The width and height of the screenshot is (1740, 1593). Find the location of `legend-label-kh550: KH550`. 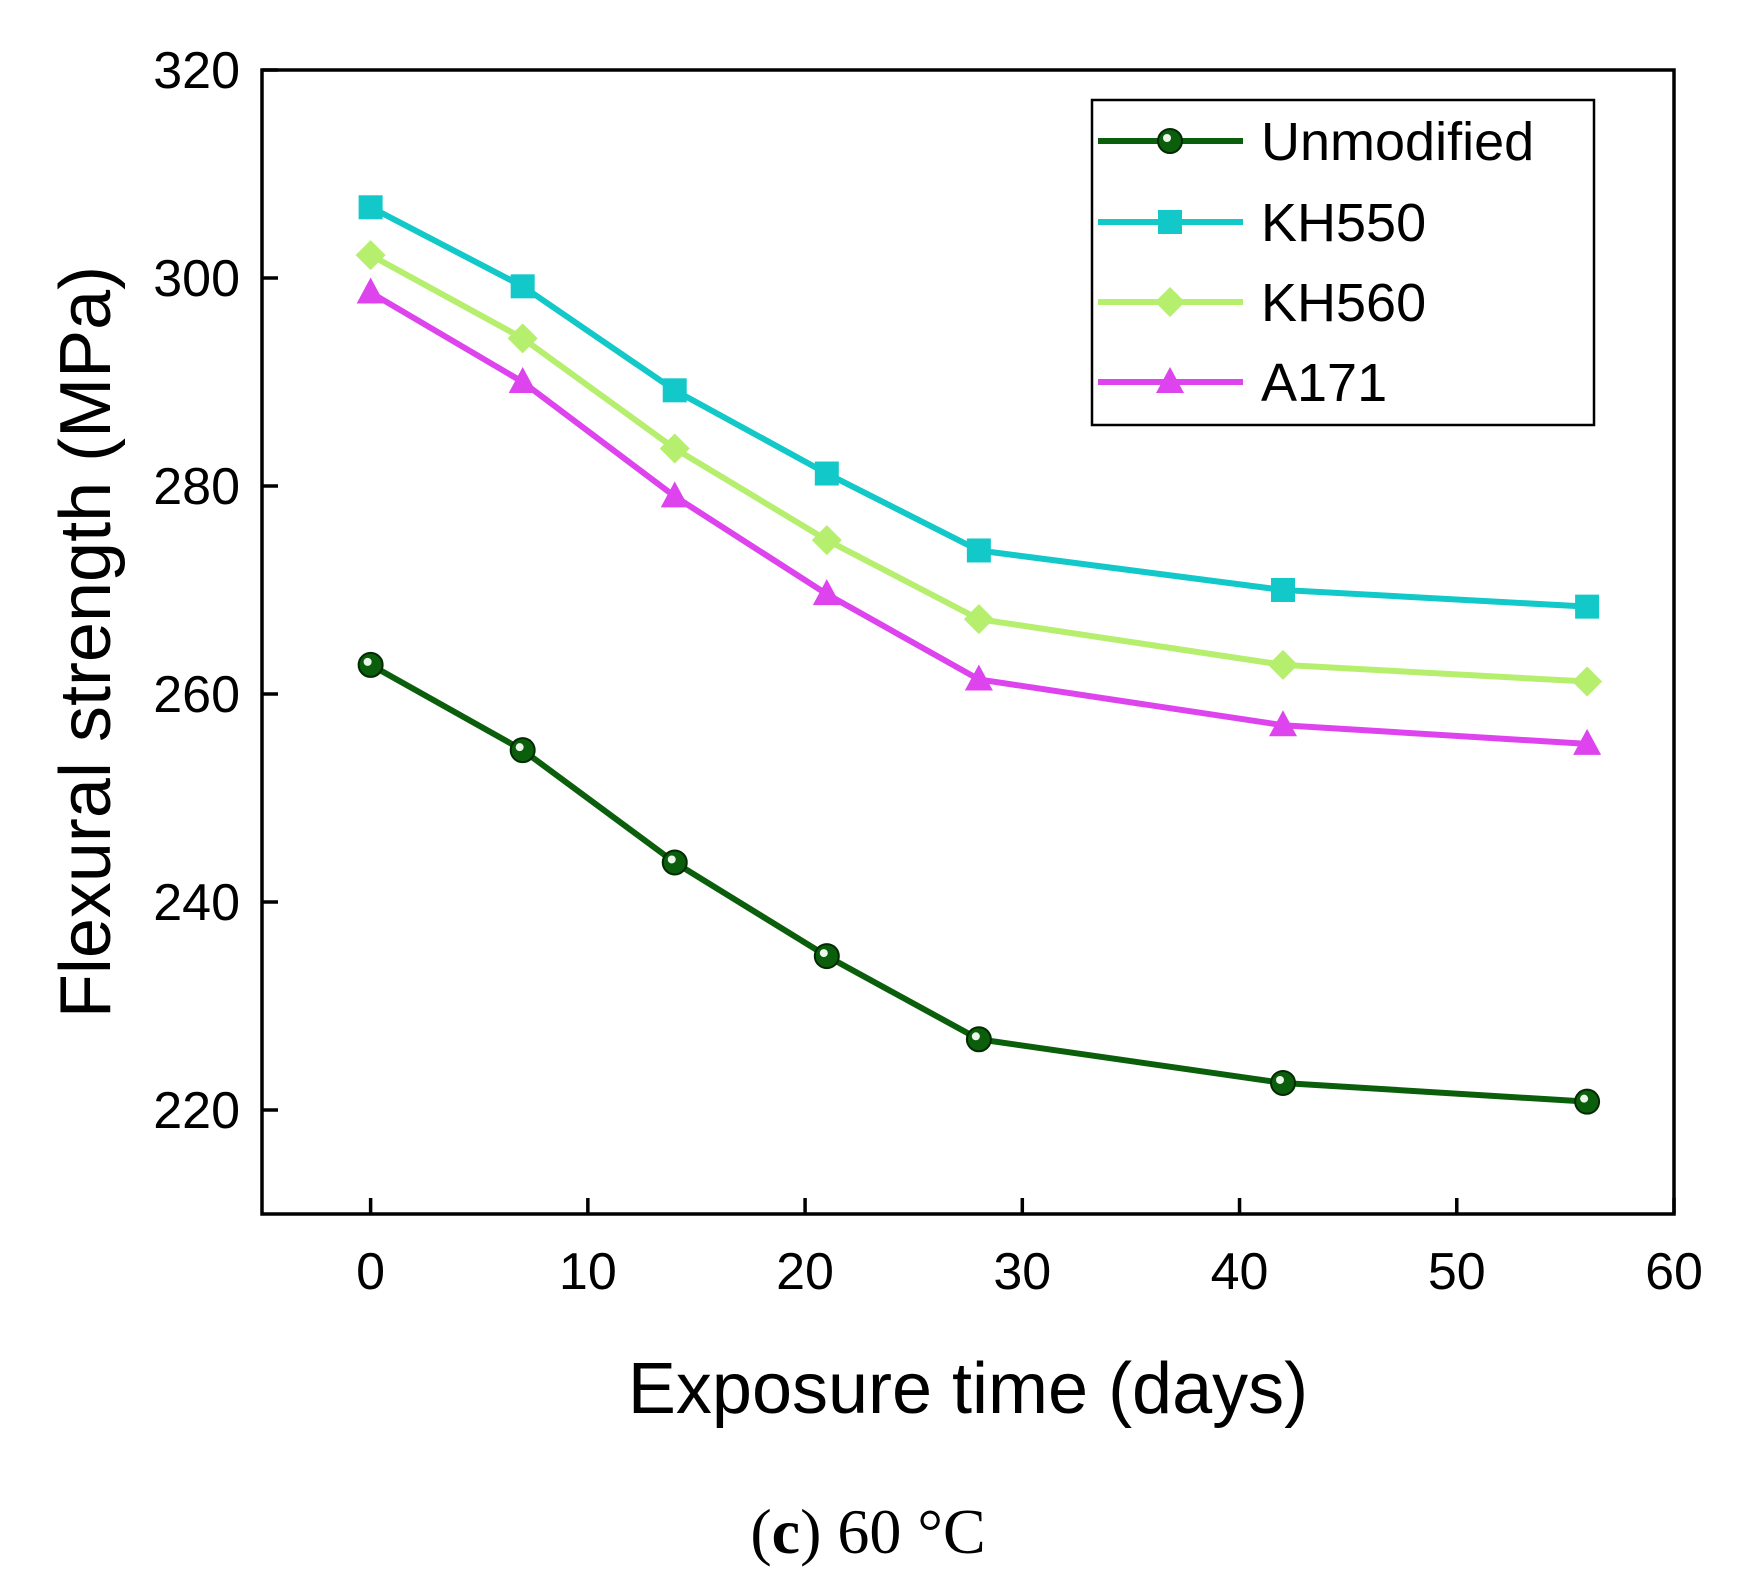

legend-label-kh550: KH550 is located at coordinates (1343, 223).